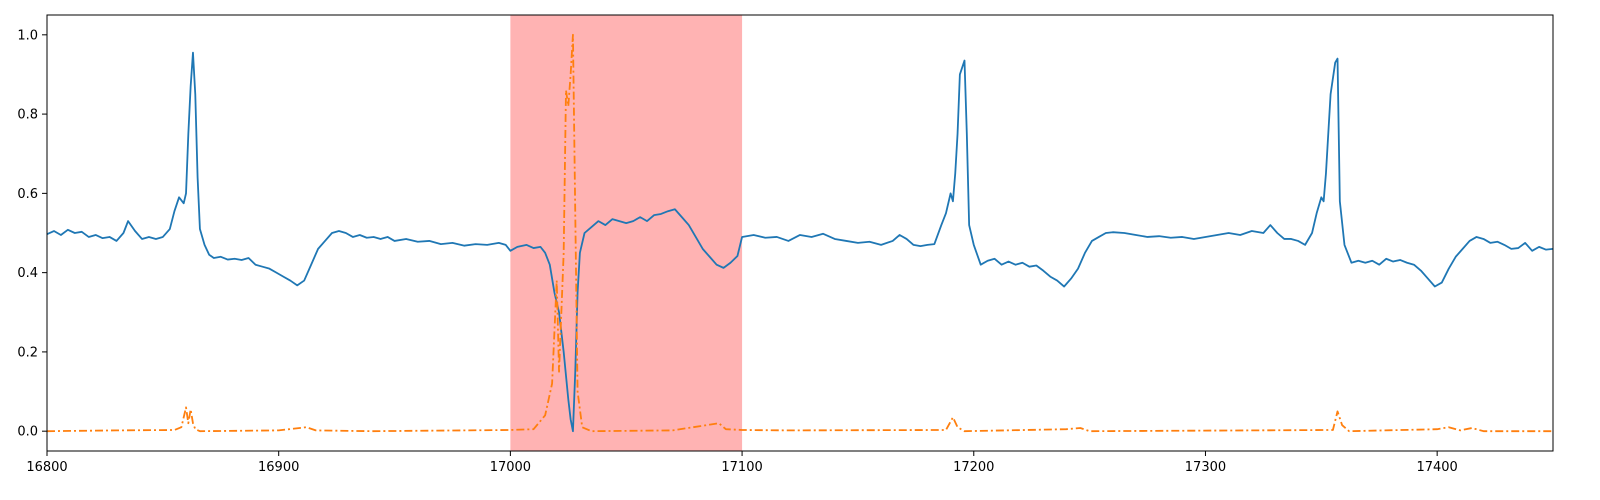  What do you see at coordinates (1436, 467) in the screenshot?
I see `x-tick-label: 17400` at bounding box center [1436, 467].